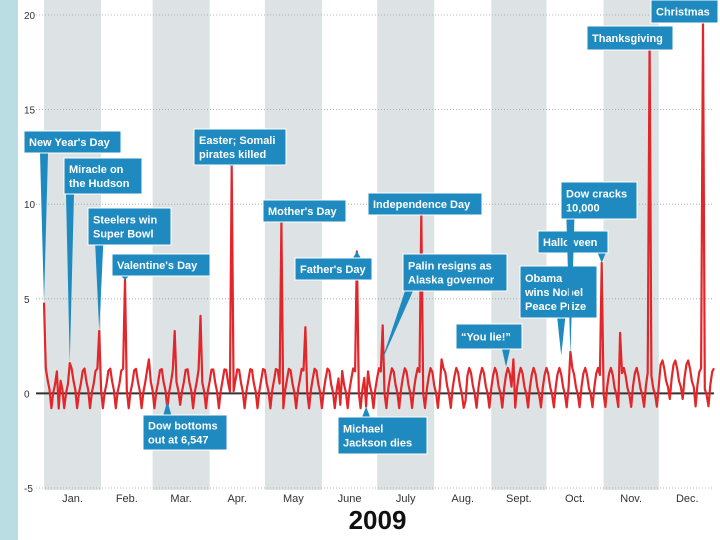  I want to click on annotation-label: Thanksgiving, so click(627, 39).